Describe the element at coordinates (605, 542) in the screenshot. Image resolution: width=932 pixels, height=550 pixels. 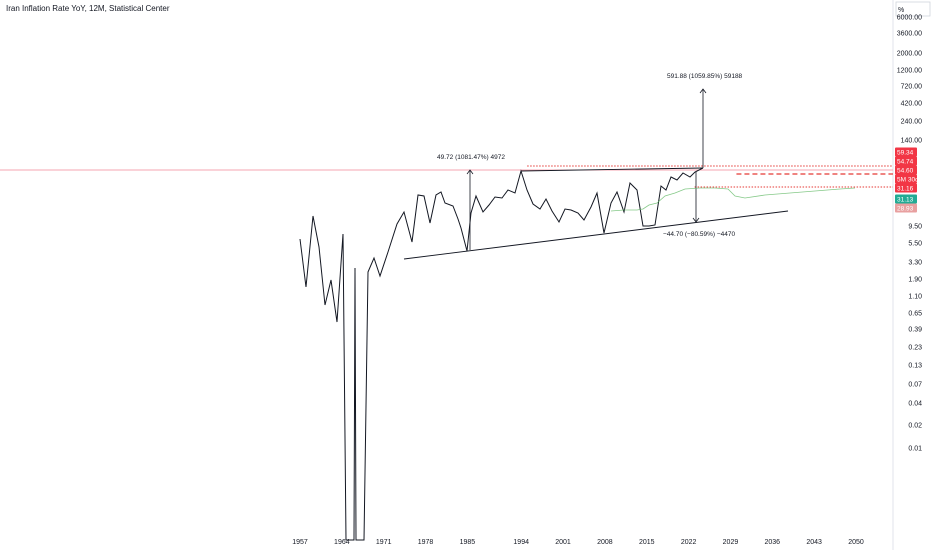
I see `x-tick-label: 2008` at that location.